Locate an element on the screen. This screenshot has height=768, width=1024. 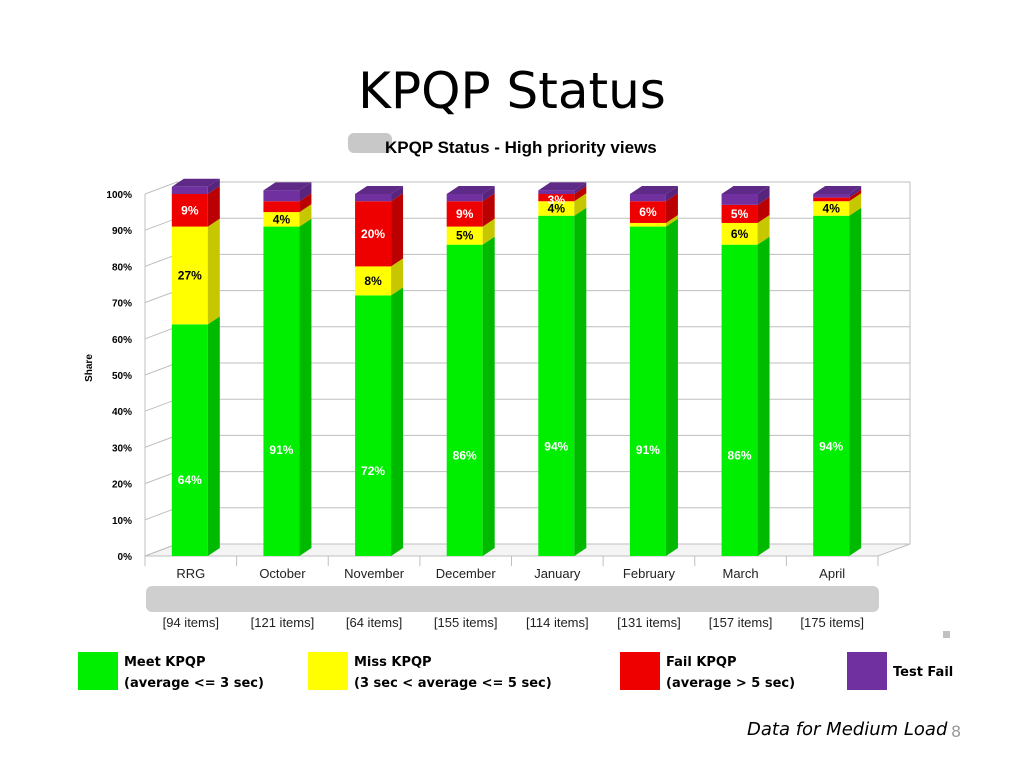
y-tick-label: 60% is located at coordinates (122, 340).